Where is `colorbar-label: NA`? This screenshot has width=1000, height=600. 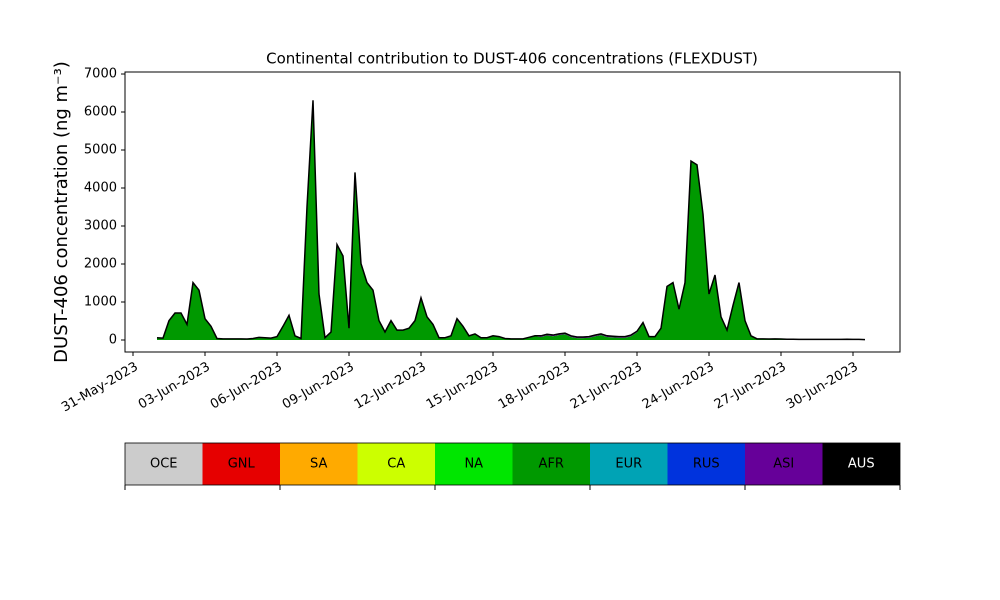 colorbar-label: NA is located at coordinates (473, 464).